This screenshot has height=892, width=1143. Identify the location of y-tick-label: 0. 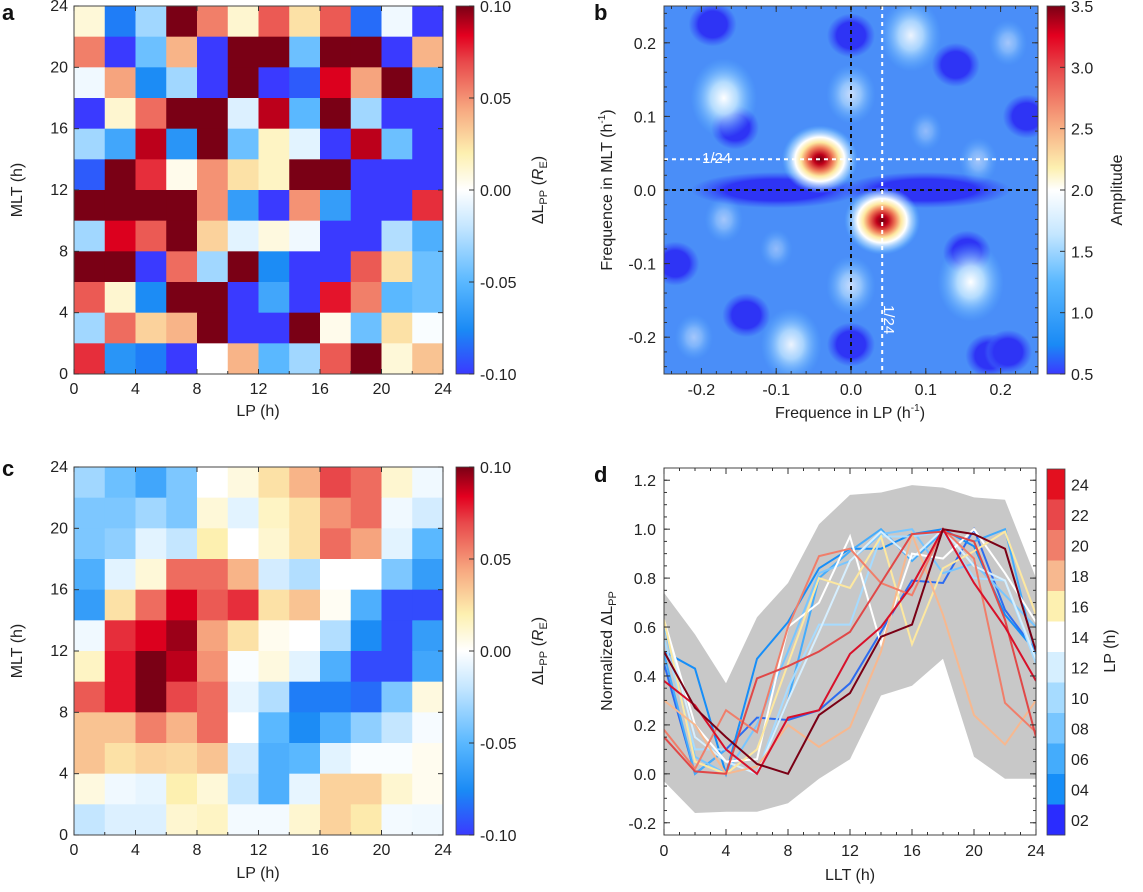
(63, 835).